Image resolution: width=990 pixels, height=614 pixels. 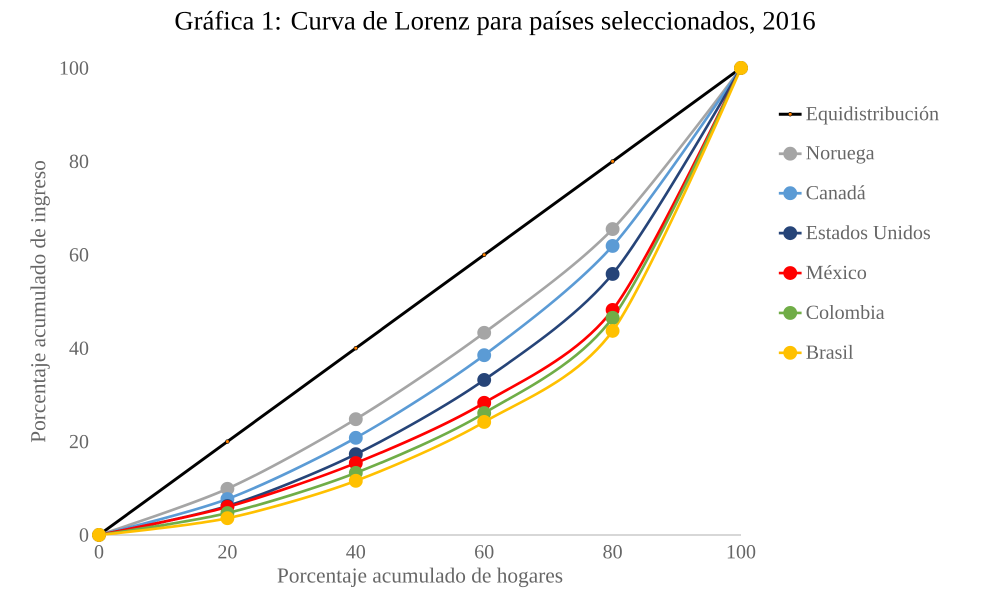 I want to click on y-tick-label: 100, so click(x=74, y=68).